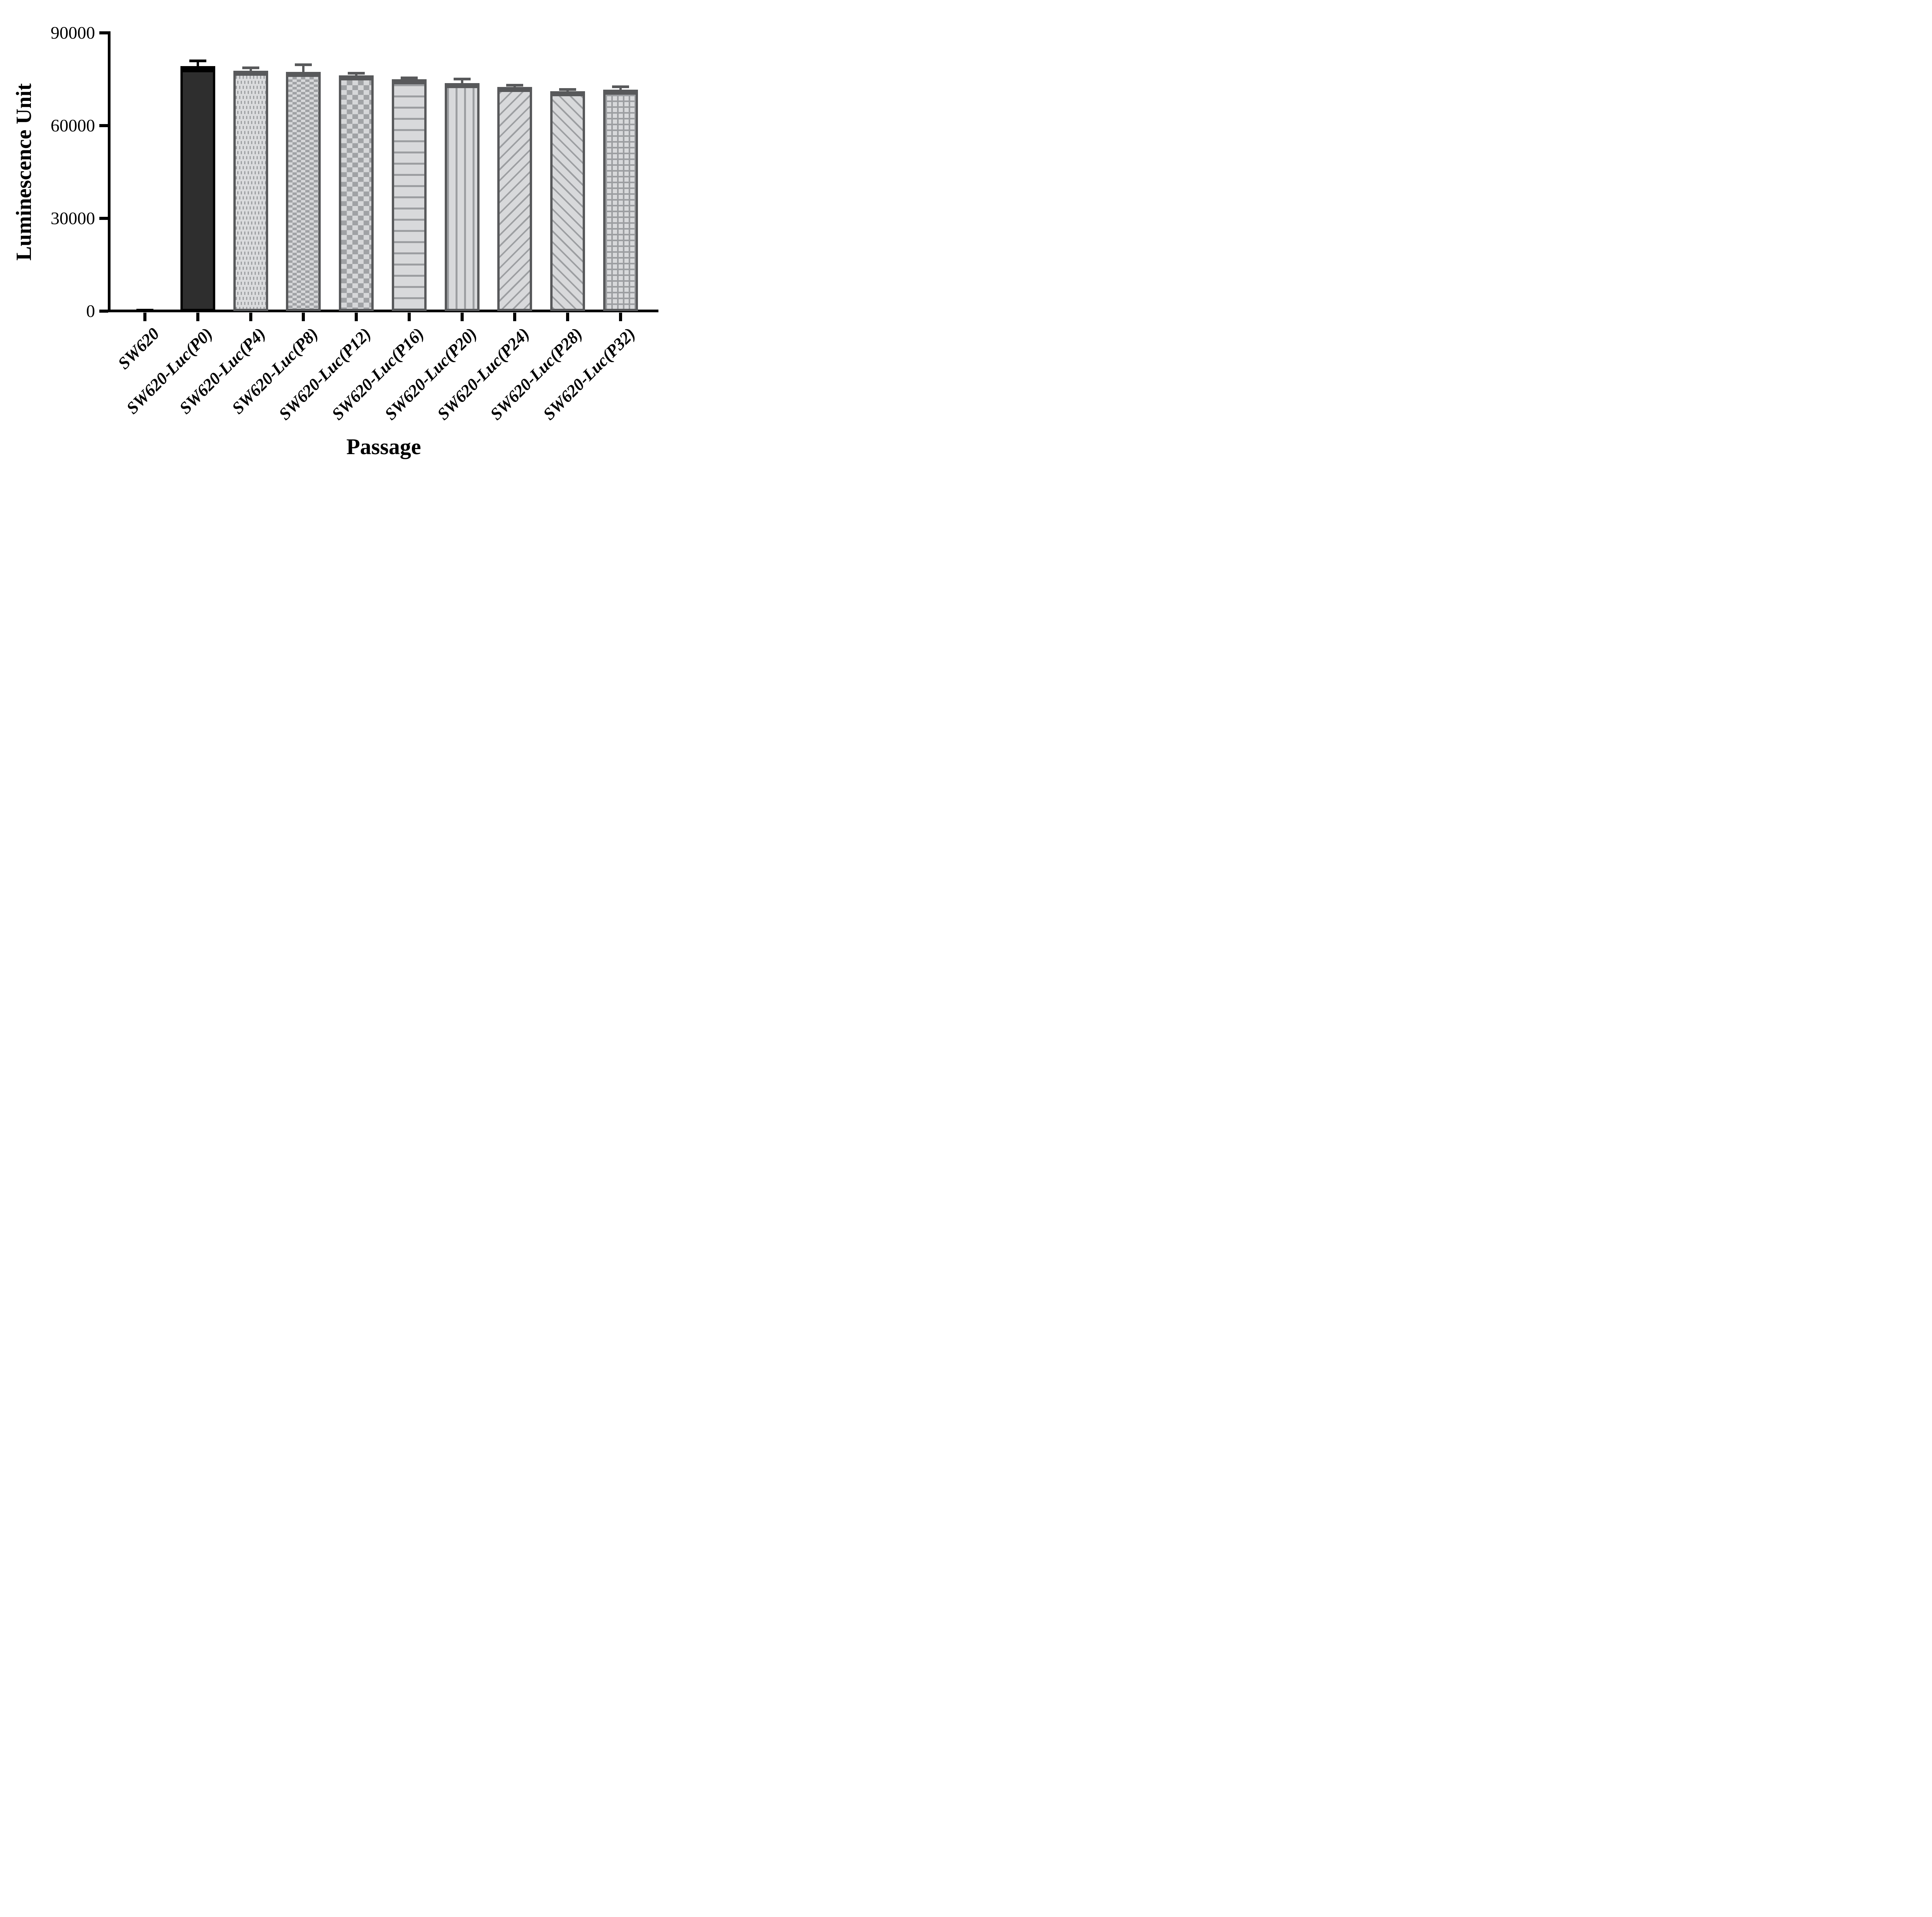 Image resolution: width=1932 pixels, height=1917 pixels. What do you see at coordinates (410, 317) in the screenshot?
I see `x-tick-sw620-luc-p16` at bounding box center [410, 317].